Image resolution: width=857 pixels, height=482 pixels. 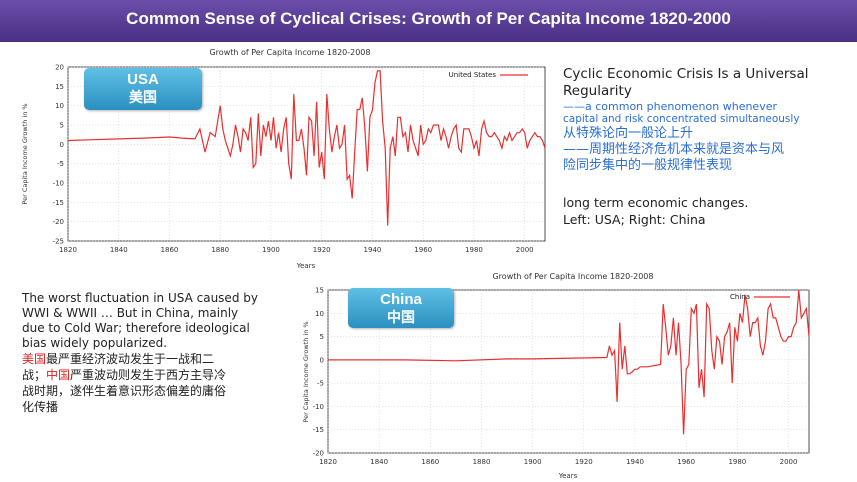 I want to click on subheading-line-1: ——a common phenomenon whenever, so click(x=670, y=106).